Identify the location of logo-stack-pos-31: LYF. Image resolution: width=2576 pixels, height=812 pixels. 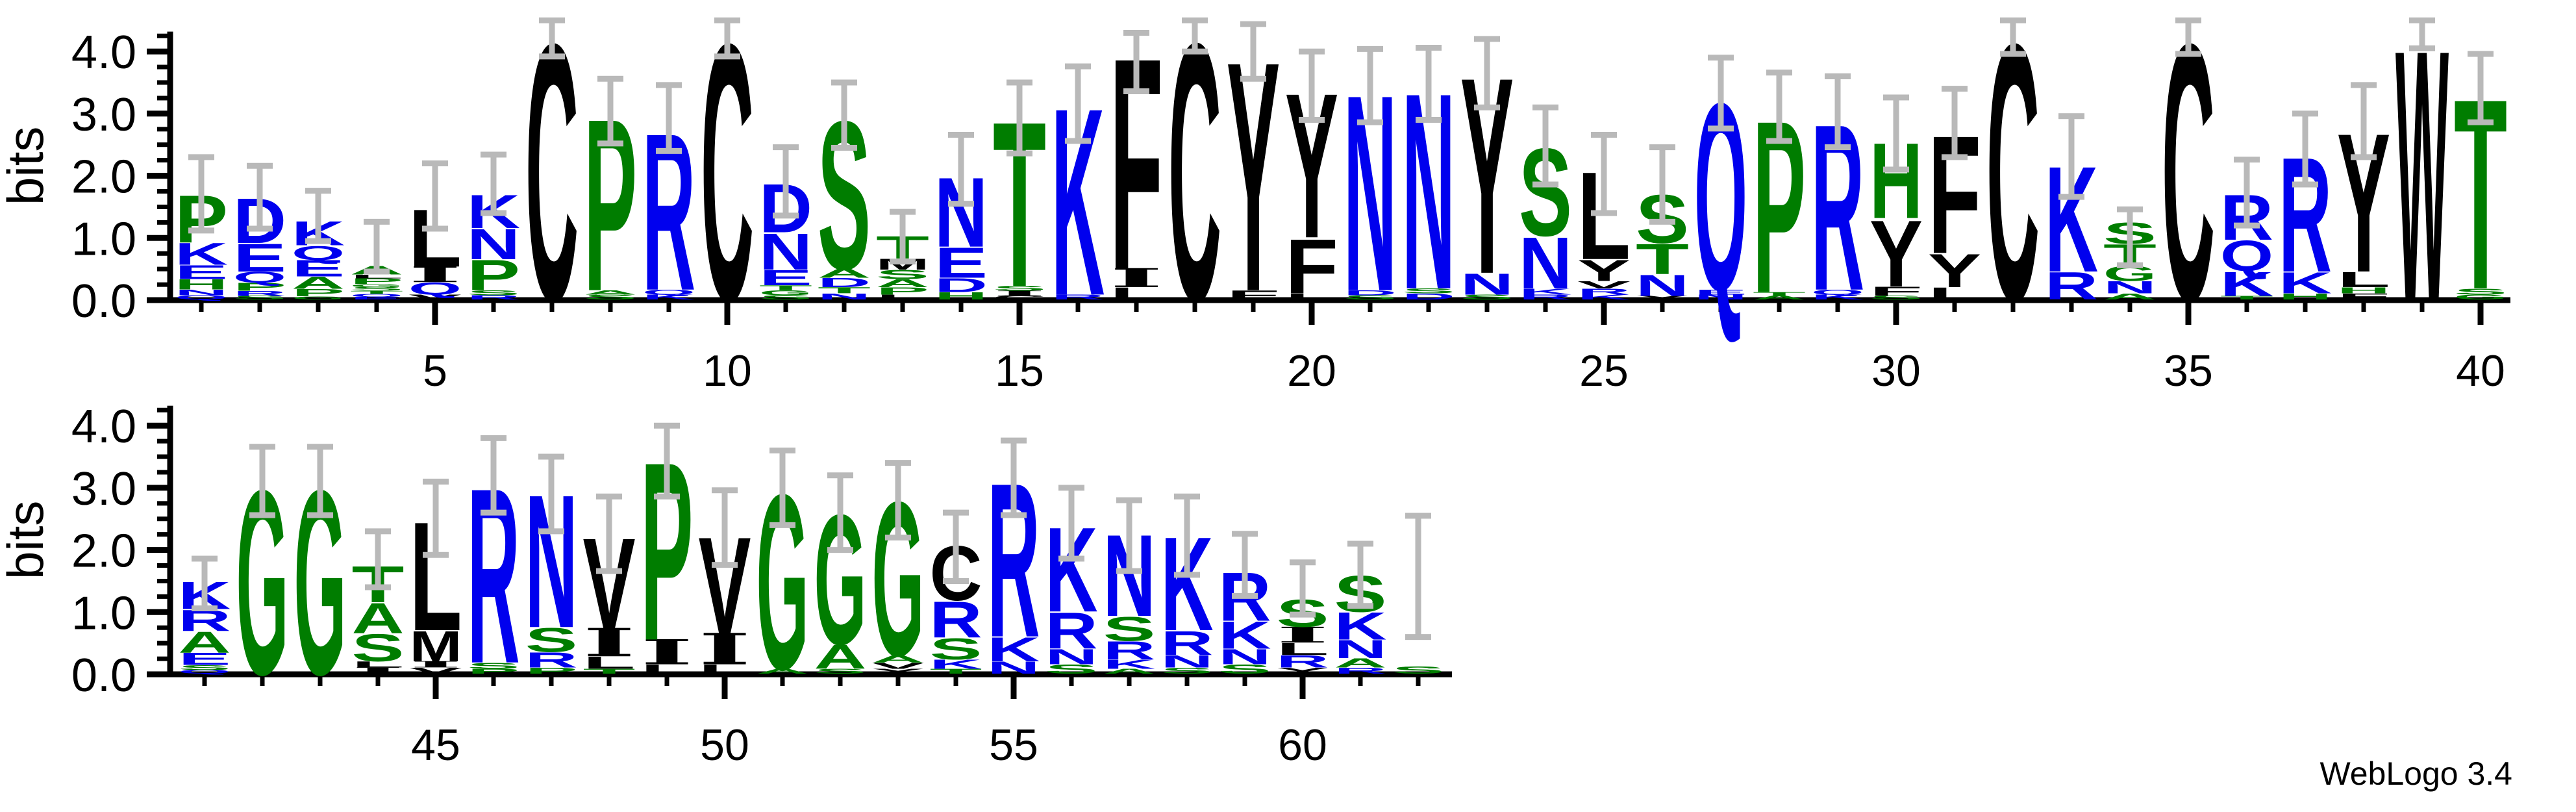
(1954, 201).